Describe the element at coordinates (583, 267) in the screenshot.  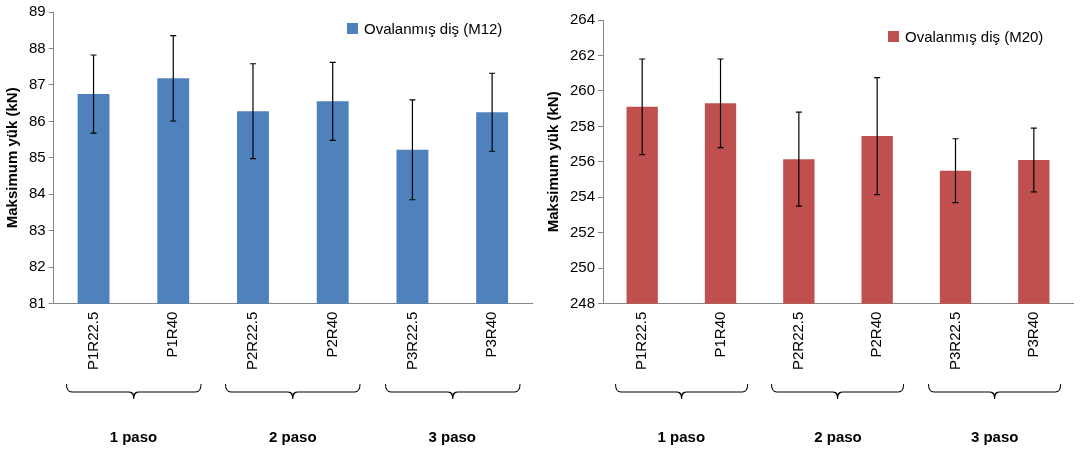
I see `y-tick-label: 250` at that location.